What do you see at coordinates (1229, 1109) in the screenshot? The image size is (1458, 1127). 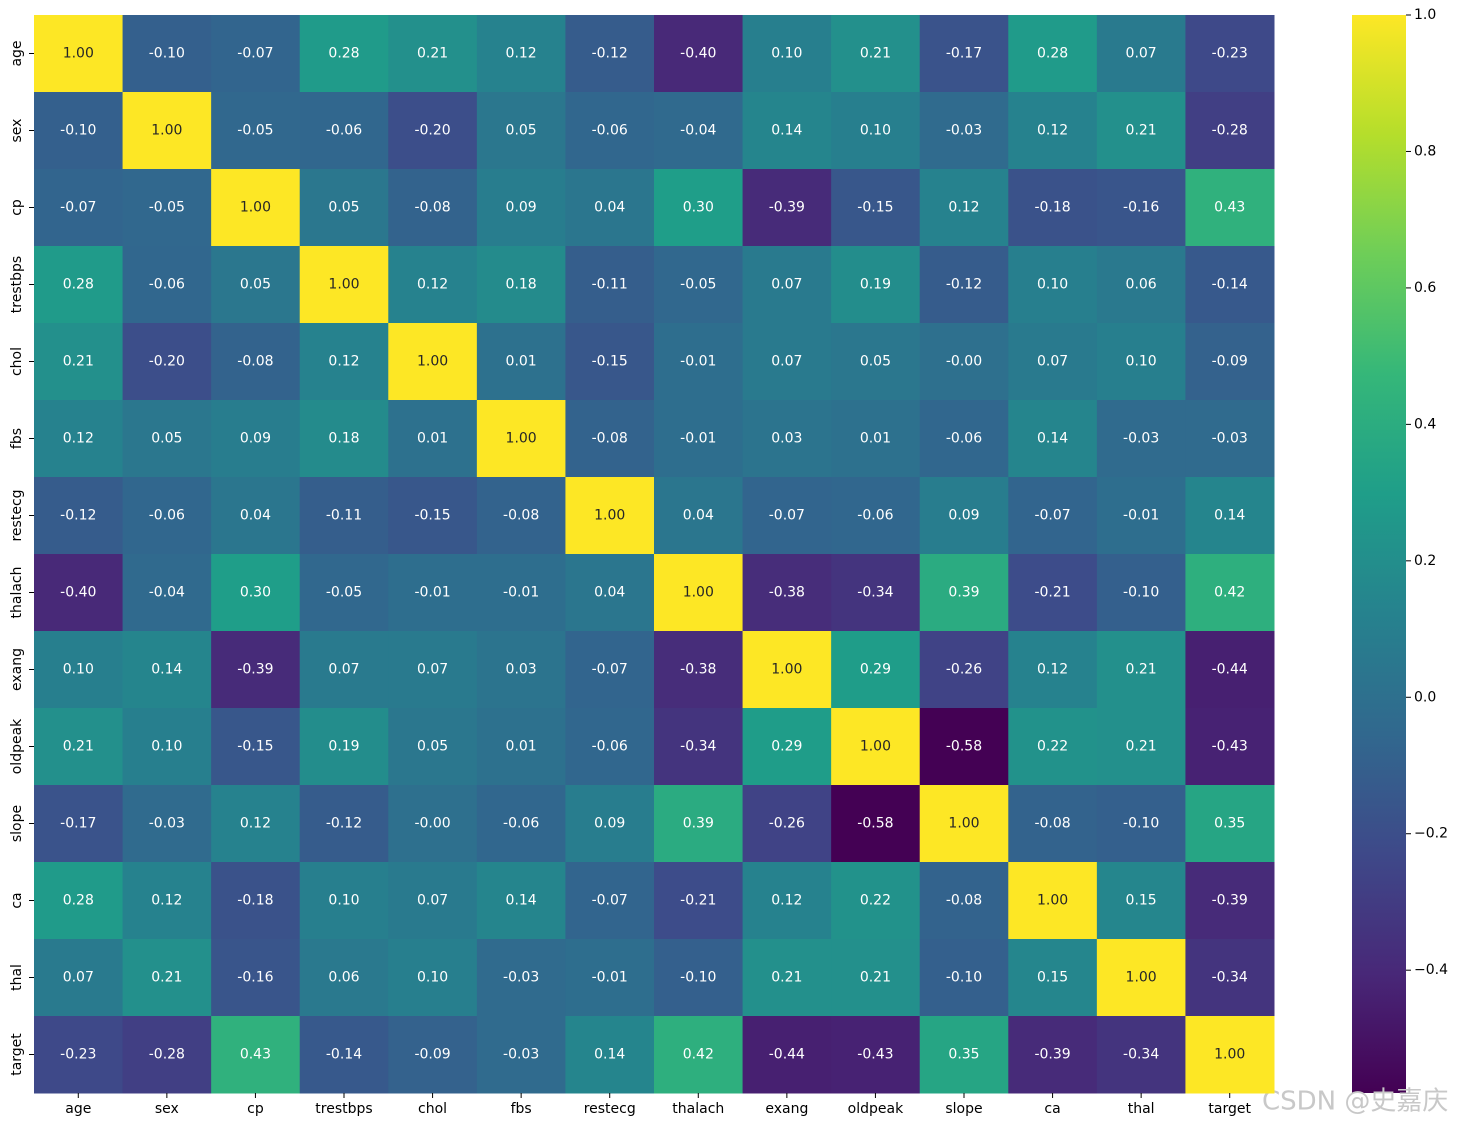 I see `x-tick-label: target` at bounding box center [1229, 1109].